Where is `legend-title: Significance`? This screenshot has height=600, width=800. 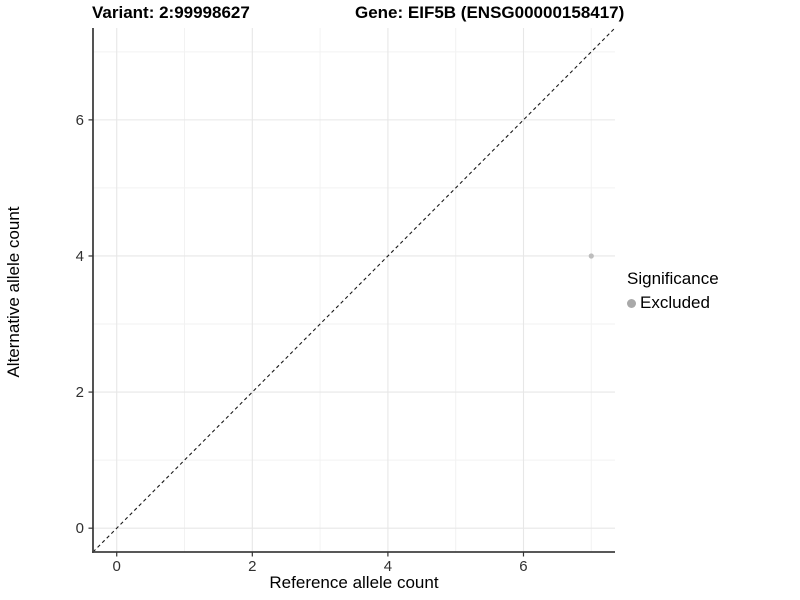
legend-title: Significance is located at coordinates (673, 278).